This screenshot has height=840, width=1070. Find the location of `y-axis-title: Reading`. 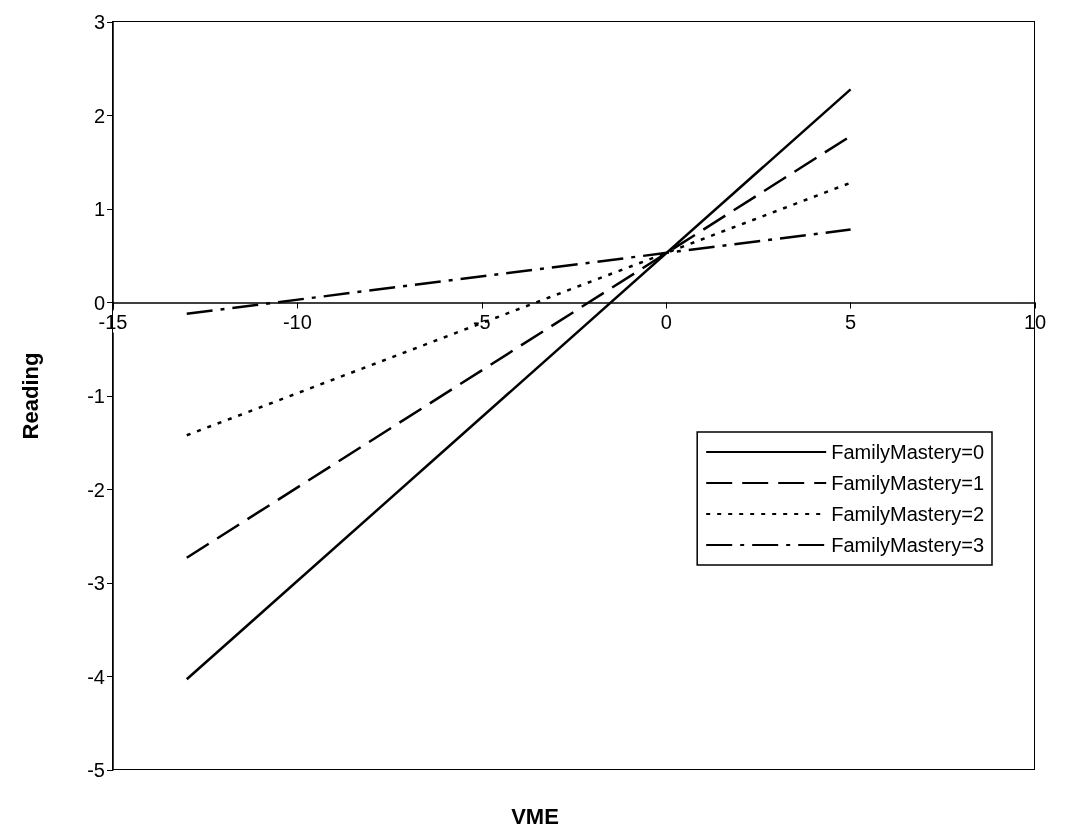

y-axis-title: Reading is located at coordinates (30, 396).